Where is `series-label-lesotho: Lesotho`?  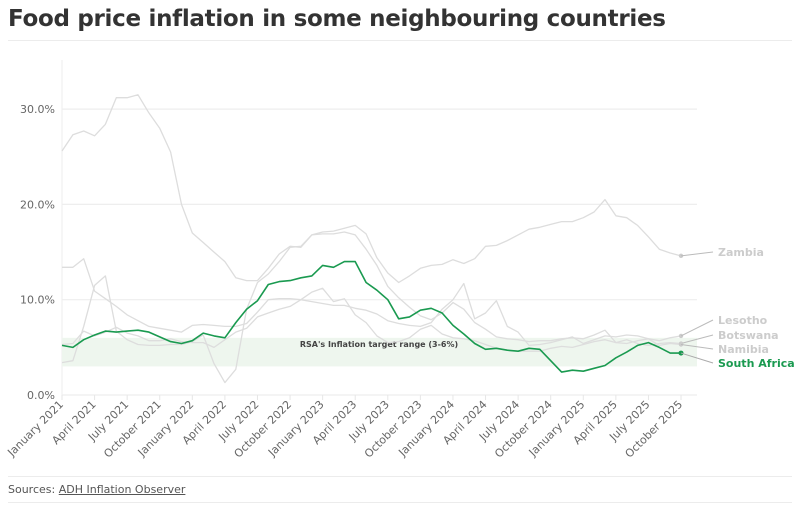
series-label-lesotho: Lesotho is located at coordinates (743, 320).